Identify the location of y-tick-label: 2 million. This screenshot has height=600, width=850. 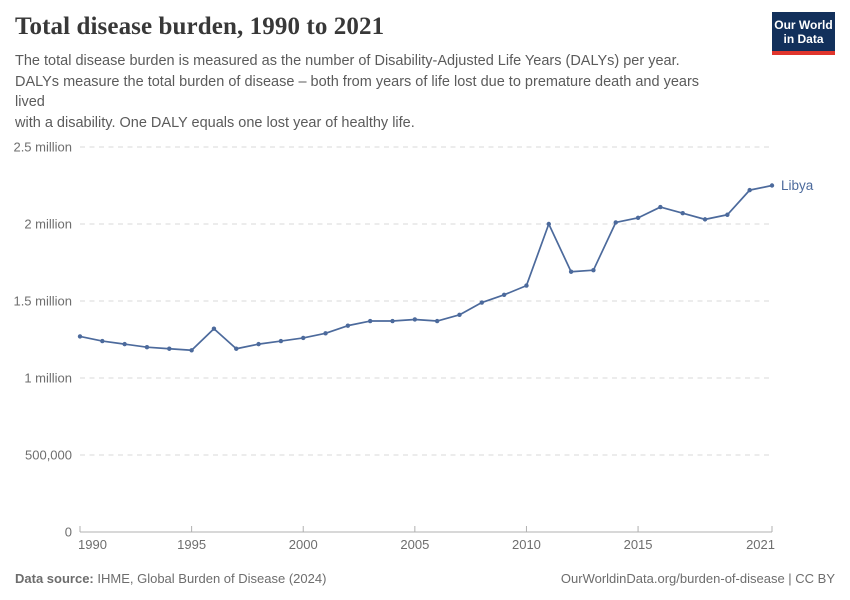
(48, 224).